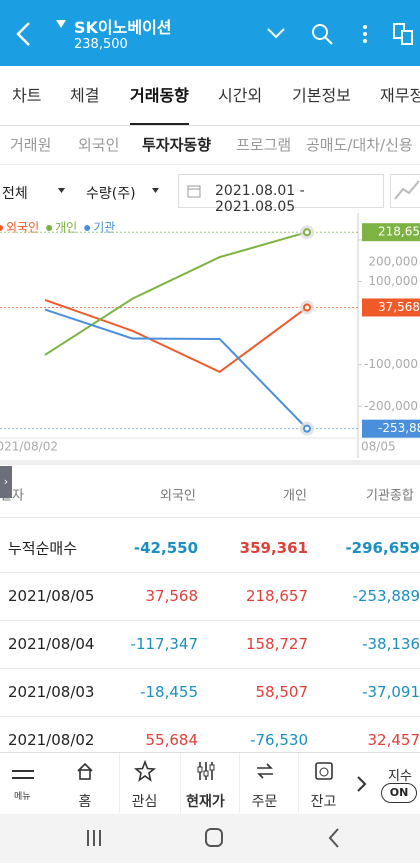  Describe the element at coordinates (62, 25) in the screenshot. I see `dropdown-icon` at that location.